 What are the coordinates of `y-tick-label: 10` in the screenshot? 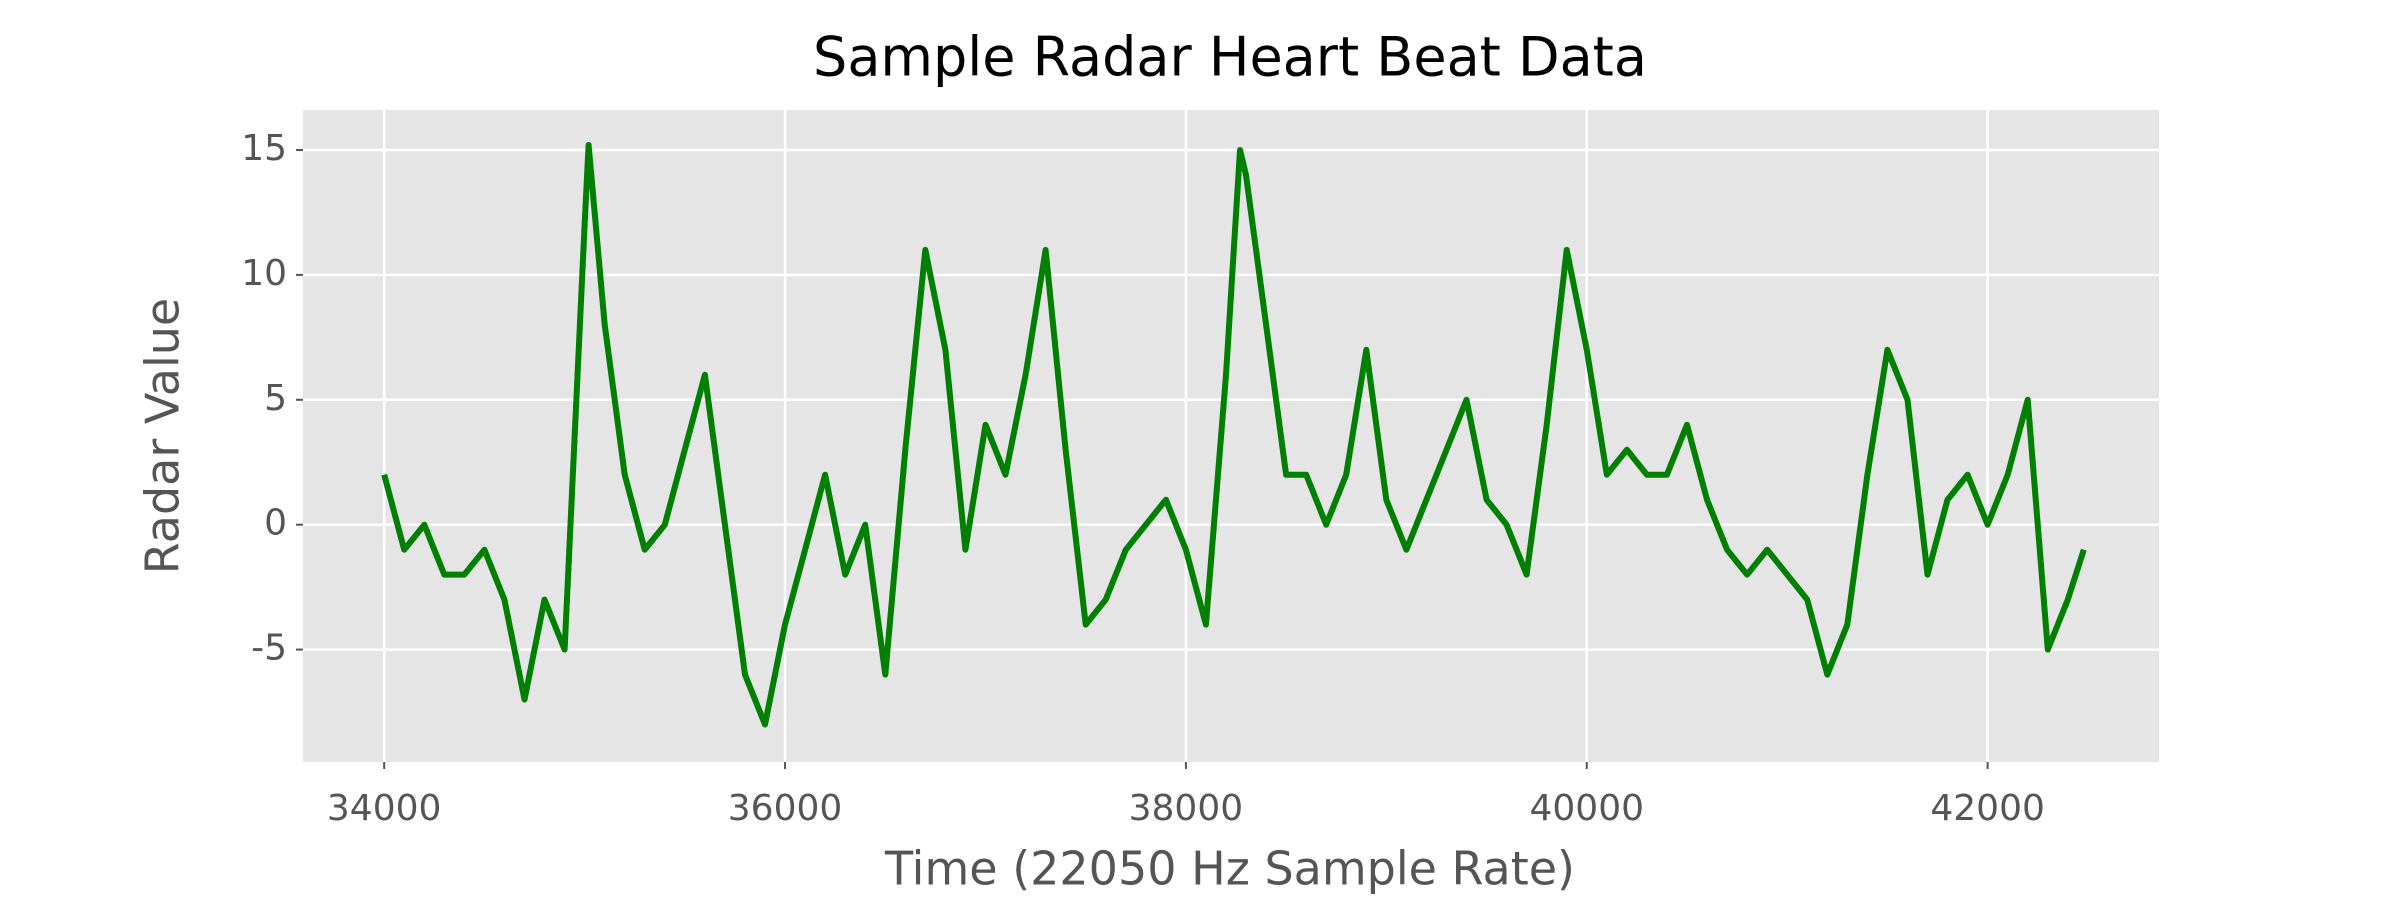 It's located at (264, 273).